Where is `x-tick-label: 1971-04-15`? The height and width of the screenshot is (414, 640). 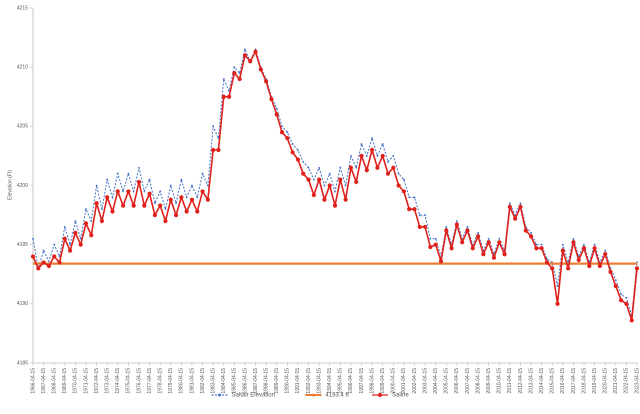
x-tick-label: 1971-04-15 is located at coordinates (86, 381).